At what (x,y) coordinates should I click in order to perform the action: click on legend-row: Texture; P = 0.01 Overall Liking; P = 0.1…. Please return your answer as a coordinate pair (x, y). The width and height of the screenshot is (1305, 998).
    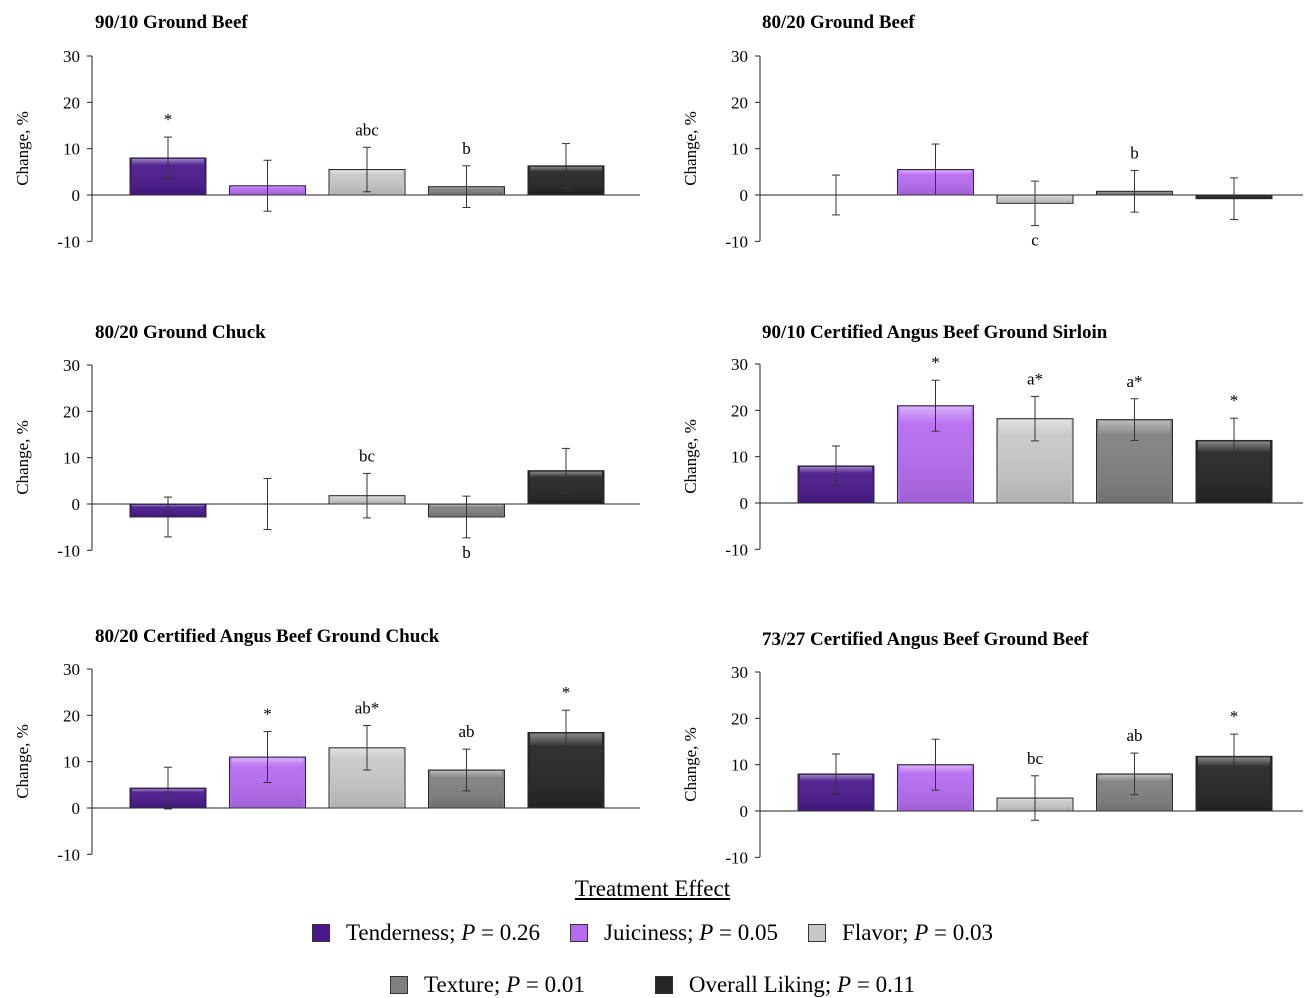
    Looking at the image, I should click on (652, 985).